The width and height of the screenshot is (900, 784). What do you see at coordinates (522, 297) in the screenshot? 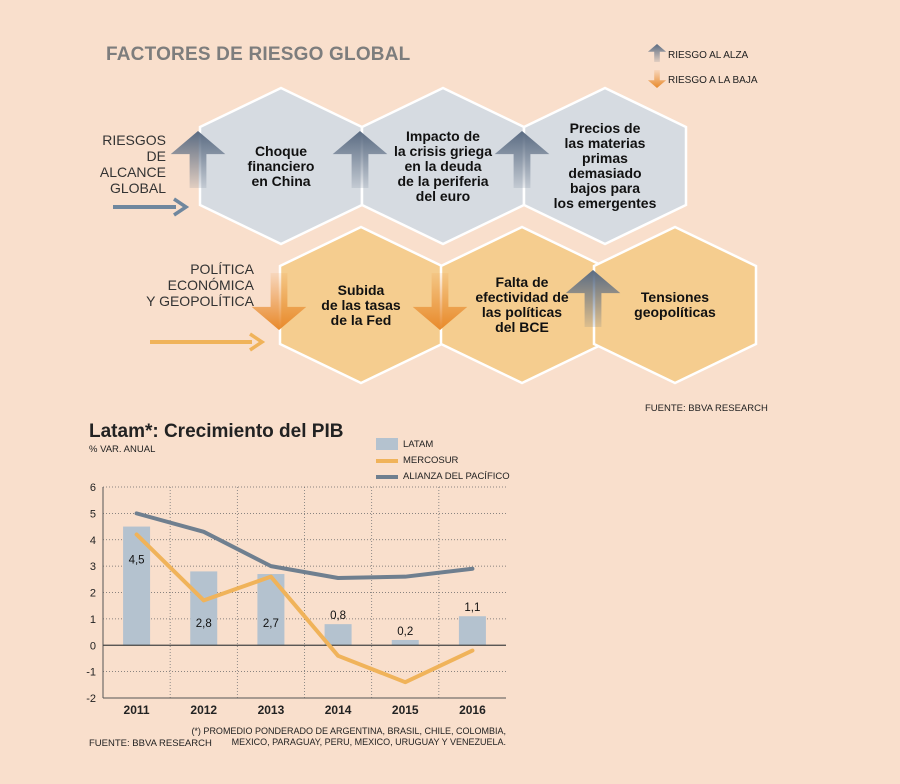
I see `hexagon-text-line: efectividad de` at bounding box center [522, 297].